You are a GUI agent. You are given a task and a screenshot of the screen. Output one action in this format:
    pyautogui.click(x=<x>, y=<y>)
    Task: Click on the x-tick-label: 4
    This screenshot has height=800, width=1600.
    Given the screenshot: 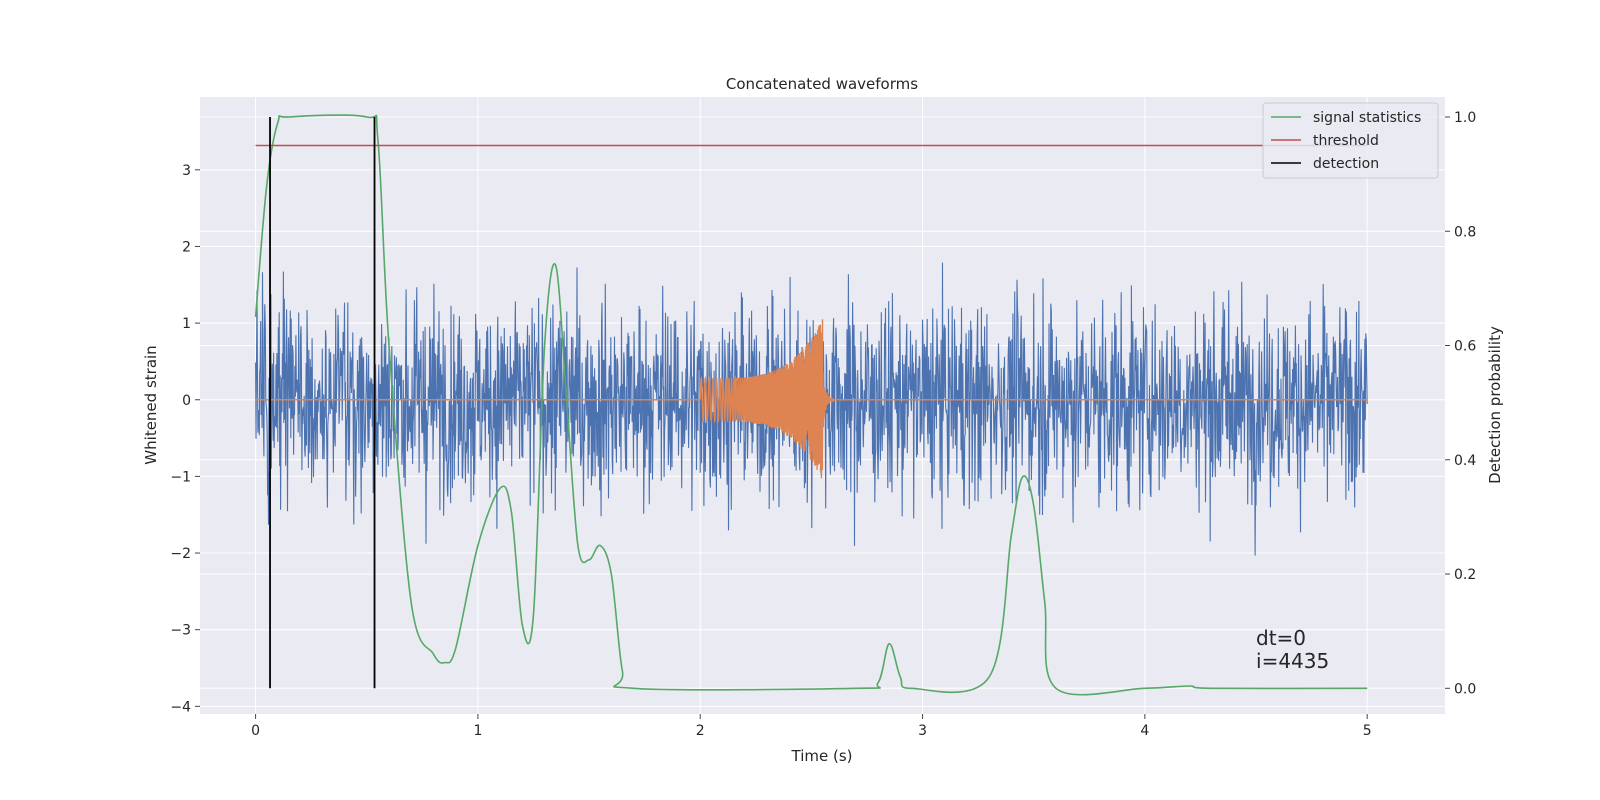 What is the action you would take?
    pyautogui.click(x=1144, y=731)
    